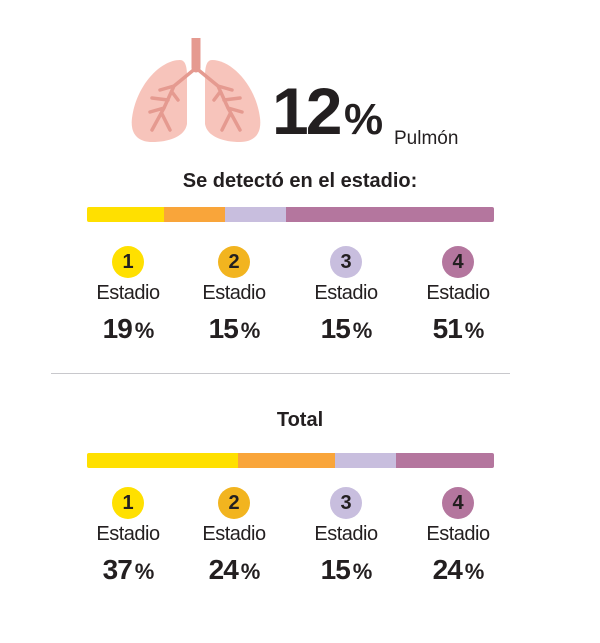  Describe the element at coordinates (300, 420) in the screenshot. I see `total-title: Total` at that location.